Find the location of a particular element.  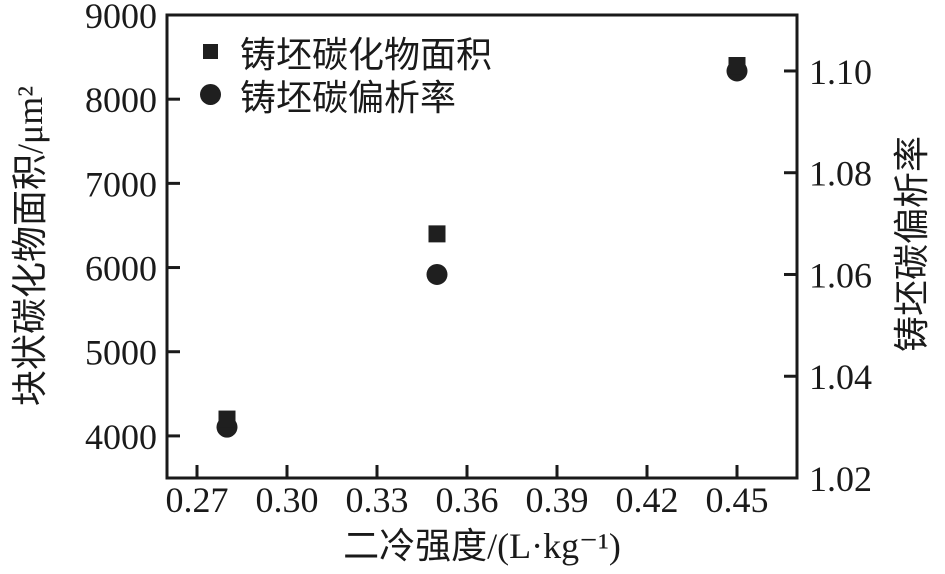

legend-circle-marker-icon is located at coordinates (210, 94).